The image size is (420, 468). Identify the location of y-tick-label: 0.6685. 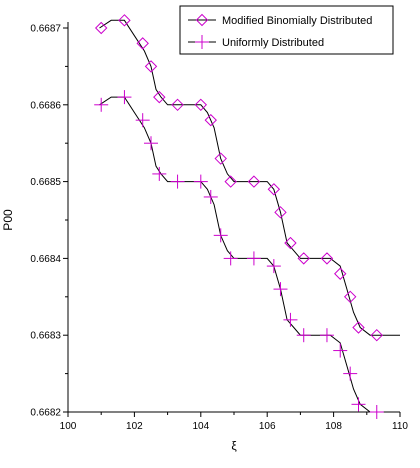
(45, 182).